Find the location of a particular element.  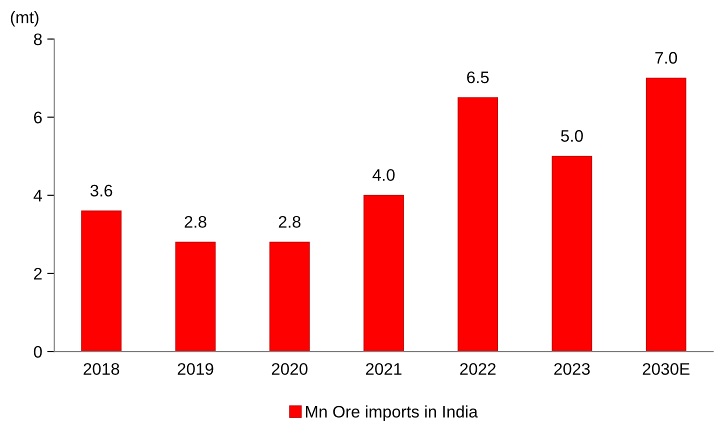

y-tick-label: 0 is located at coordinates (38, 352).